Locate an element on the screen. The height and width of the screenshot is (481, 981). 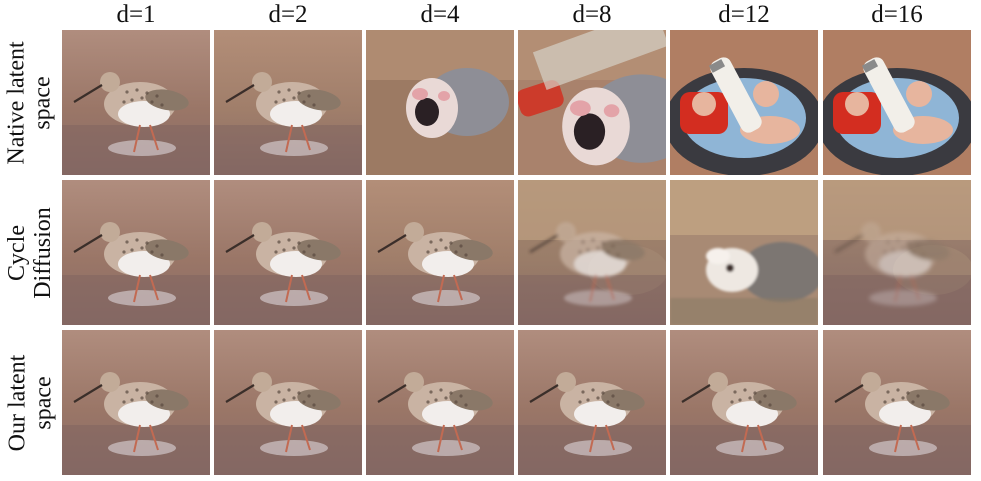
row-label-our-latent: Our latent space is located at coordinates (30, 403).